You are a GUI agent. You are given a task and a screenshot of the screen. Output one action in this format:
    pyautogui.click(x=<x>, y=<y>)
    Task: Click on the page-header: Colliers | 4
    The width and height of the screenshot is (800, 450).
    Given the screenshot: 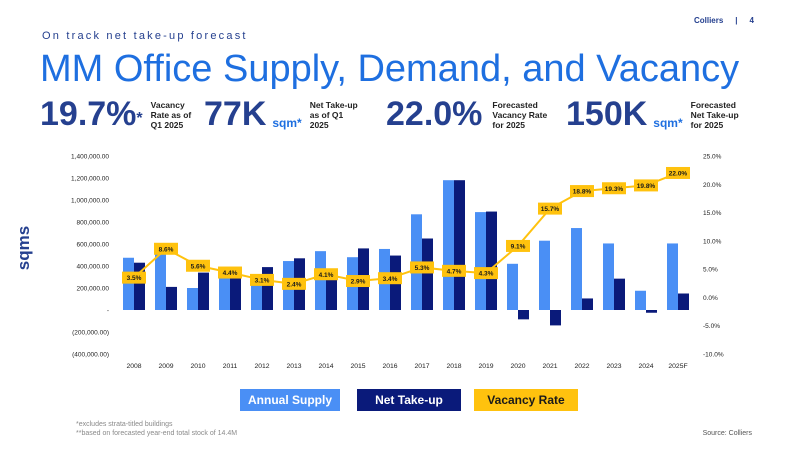 What is the action you would take?
    pyautogui.click(x=724, y=20)
    